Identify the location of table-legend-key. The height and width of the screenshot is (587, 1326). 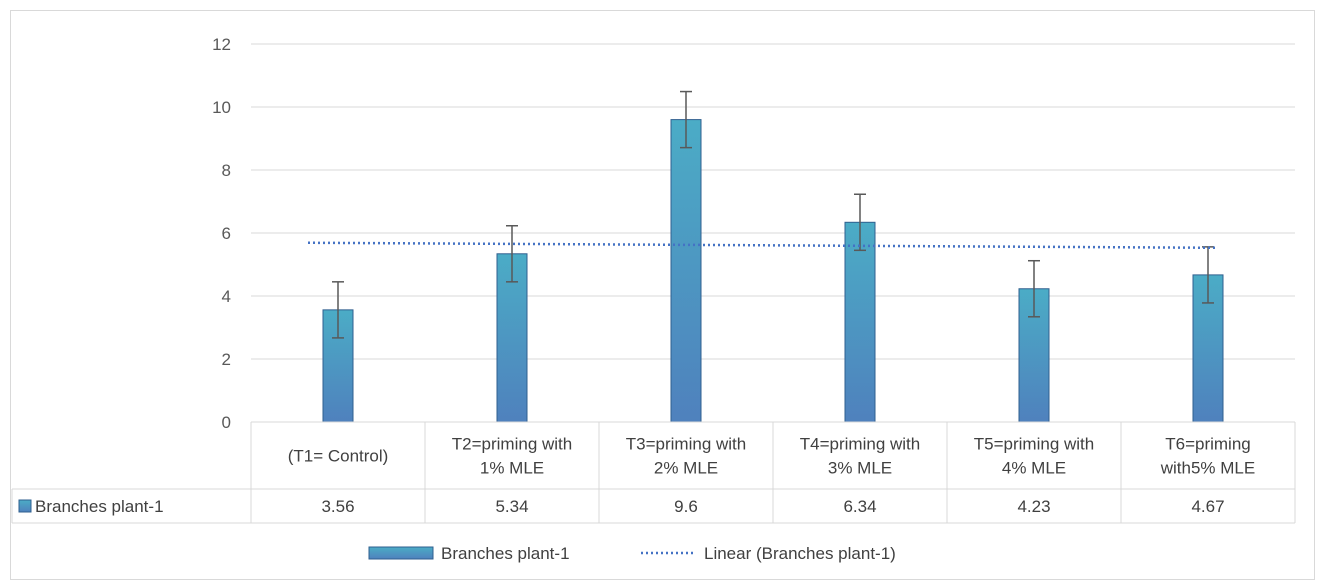
(25, 506).